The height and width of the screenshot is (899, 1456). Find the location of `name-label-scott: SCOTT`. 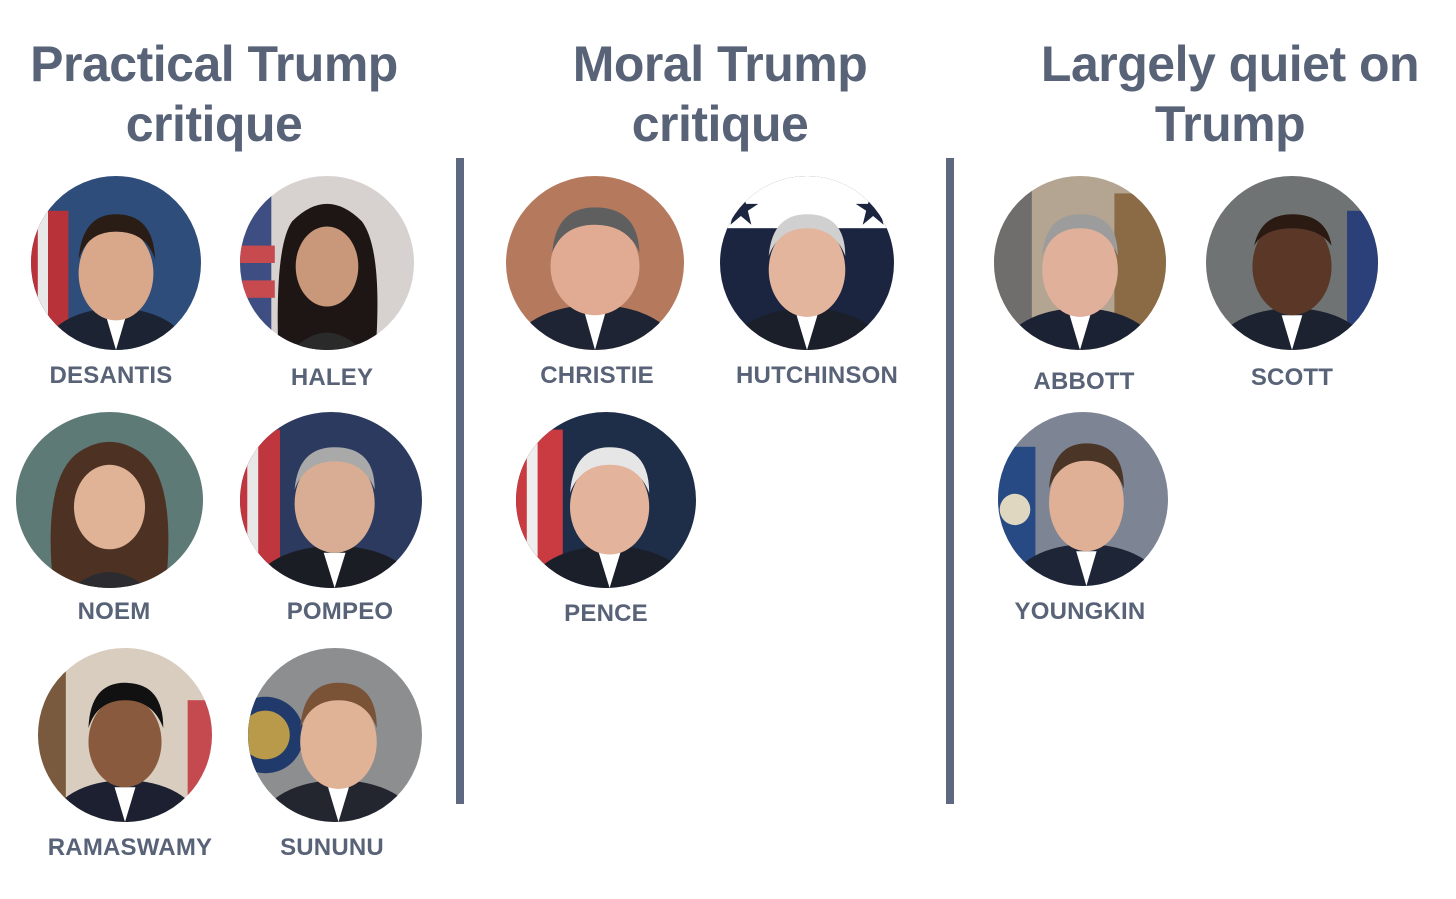

name-label-scott: SCOTT is located at coordinates (1292, 377).